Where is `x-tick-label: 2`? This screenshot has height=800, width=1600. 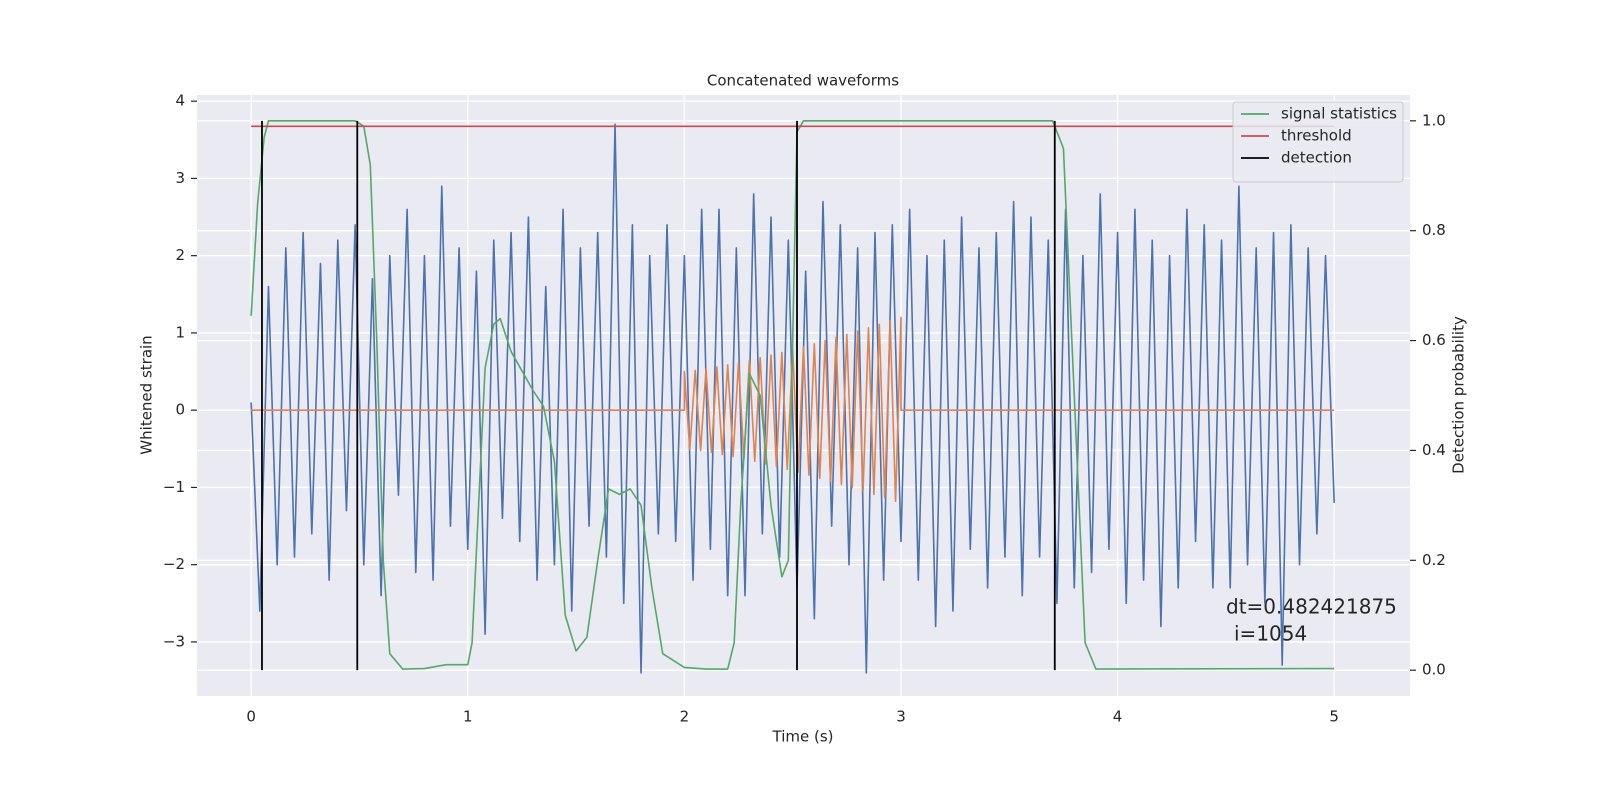
x-tick-label: 2 is located at coordinates (685, 717).